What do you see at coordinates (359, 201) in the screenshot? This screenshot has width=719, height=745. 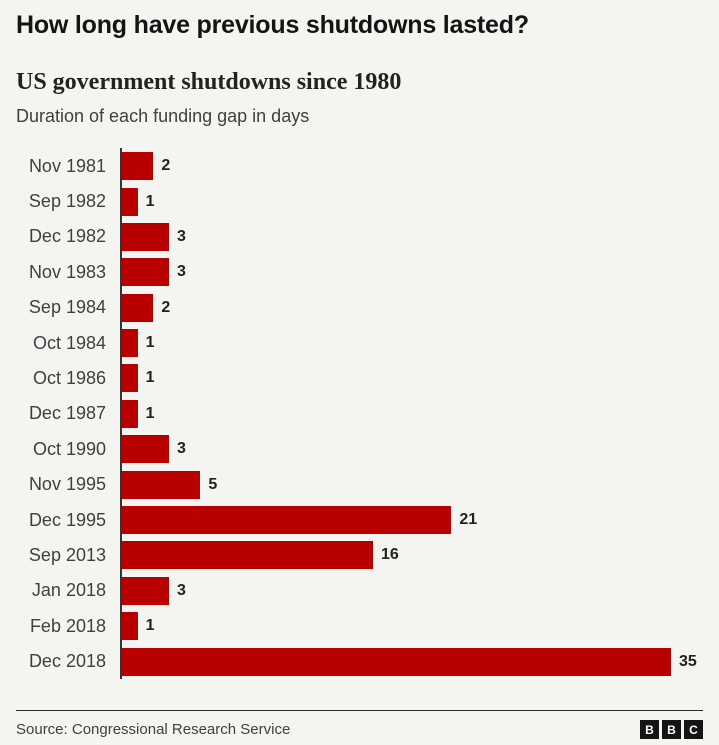 I see `chart-row: Sep 1982 1` at bounding box center [359, 201].